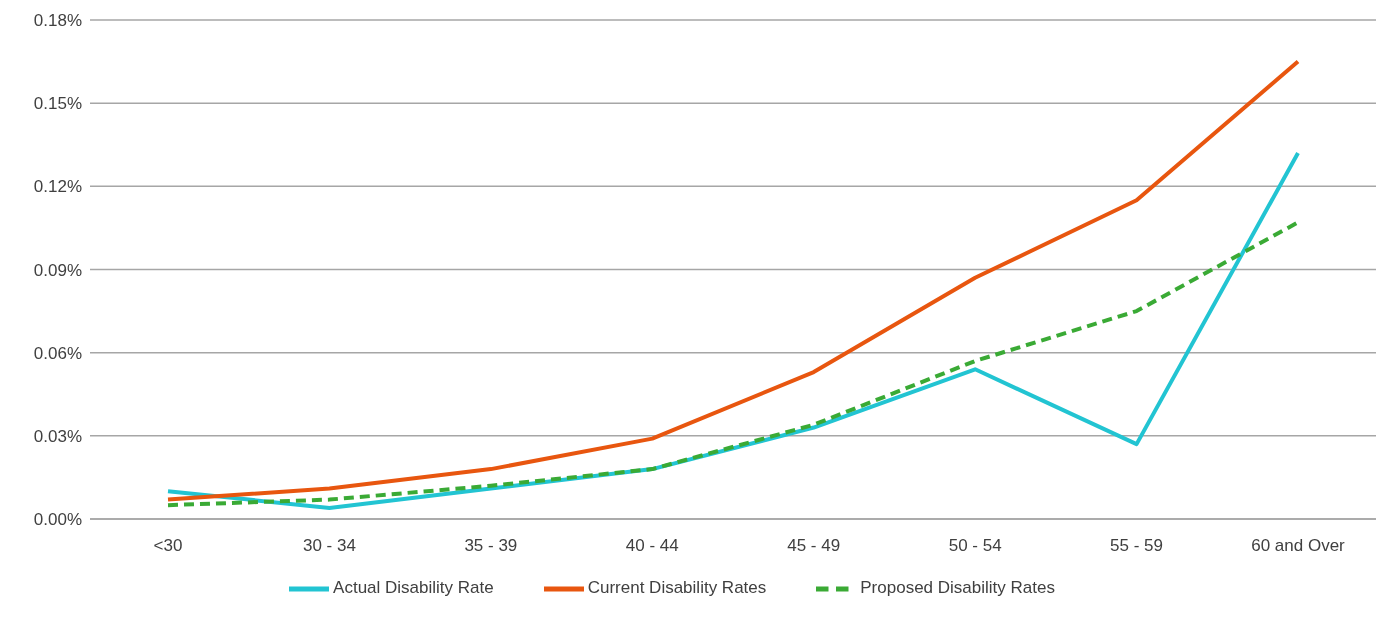 The width and height of the screenshot is (1394, 627). Describe the element at coordinates (57, 436) in the screenshot. I see `y-tick-label: 0.03%` at that location.